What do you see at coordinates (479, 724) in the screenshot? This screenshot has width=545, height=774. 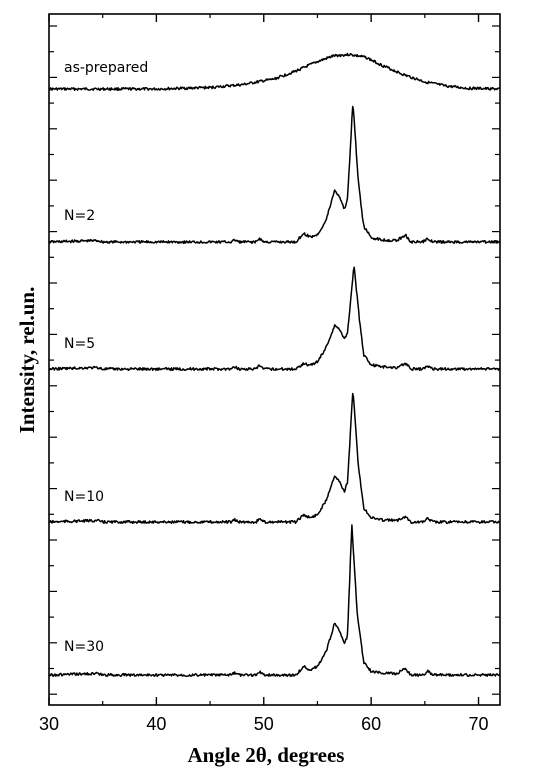 I see `x-tick-label: 70` at bounding box center [479, 724].